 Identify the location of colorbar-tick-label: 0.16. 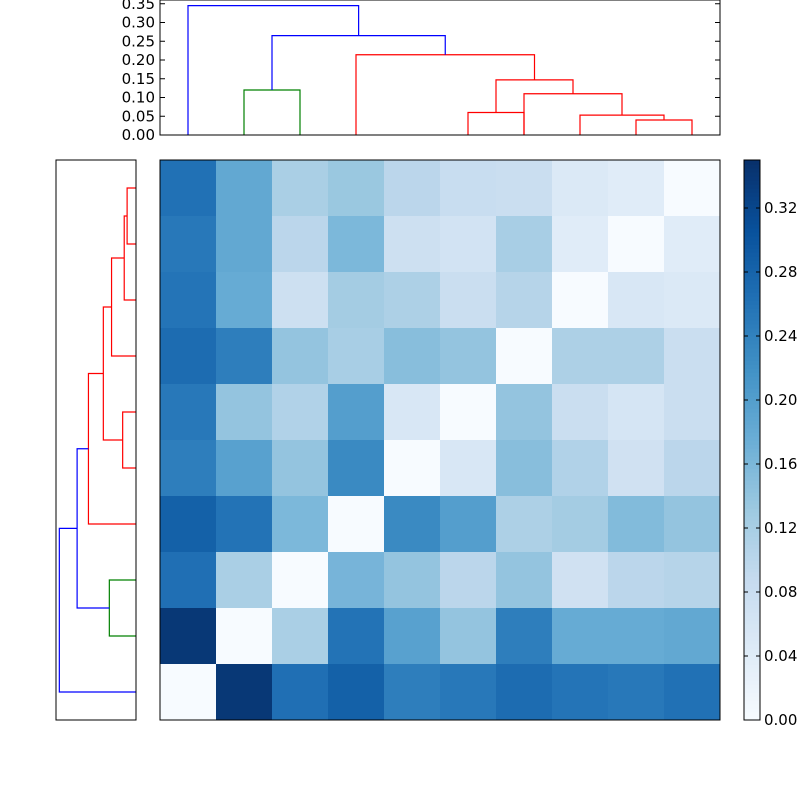
(780, 464).